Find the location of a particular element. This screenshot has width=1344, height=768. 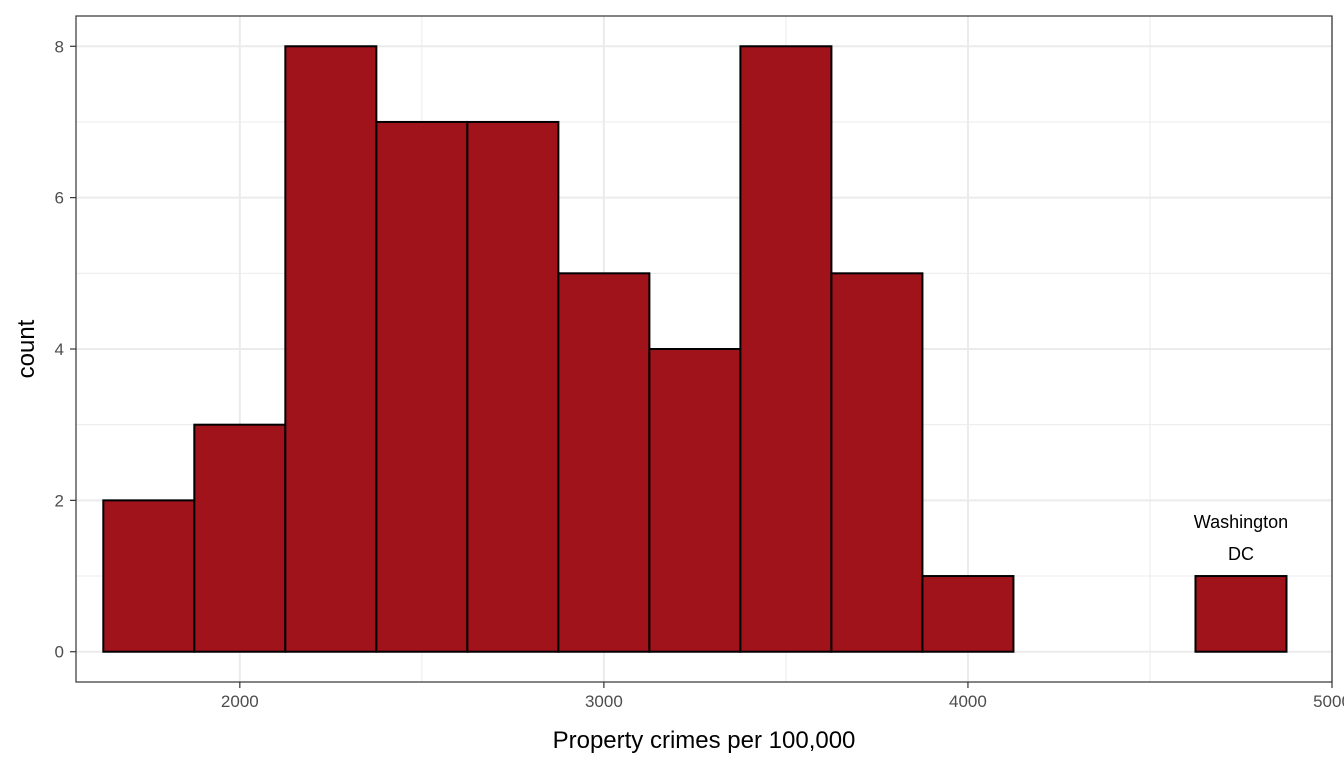

y-axis-title: count is located at coordinates (26, 348).